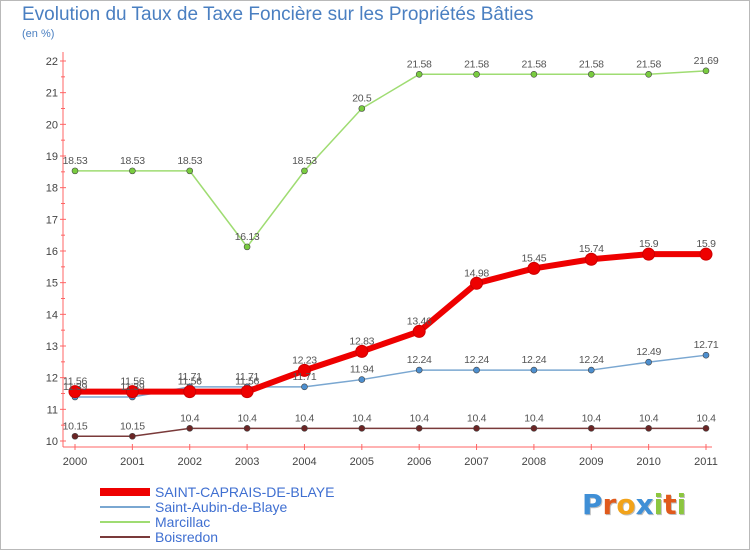  Describe the element at coordinates (52, 125) in the screenshot. I see `y-tick-label: 20` at that location.